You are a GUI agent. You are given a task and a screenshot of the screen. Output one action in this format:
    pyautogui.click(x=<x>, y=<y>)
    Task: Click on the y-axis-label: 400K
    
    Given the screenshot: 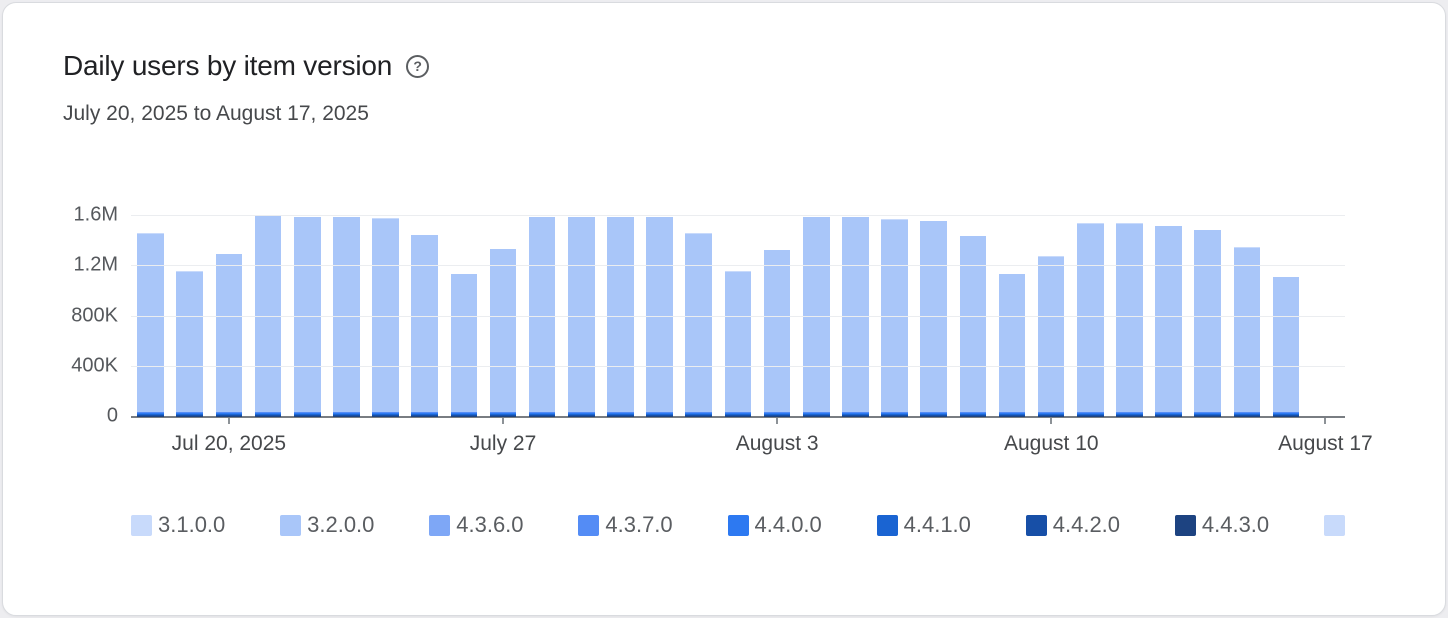 What is the action you would take?
    pyautogui.click(x=94, y=365)
    